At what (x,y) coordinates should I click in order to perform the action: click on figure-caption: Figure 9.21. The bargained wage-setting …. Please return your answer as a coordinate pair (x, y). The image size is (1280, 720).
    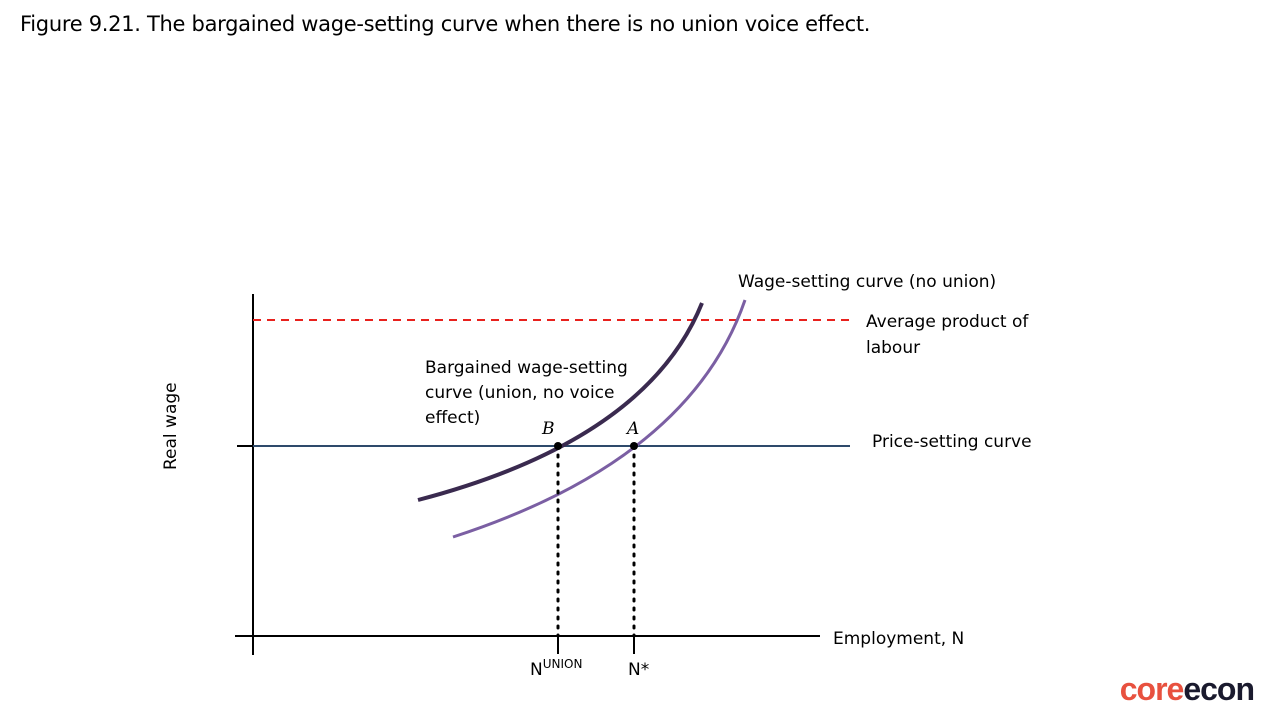
    Looking at the image, I should click on (445, 24).